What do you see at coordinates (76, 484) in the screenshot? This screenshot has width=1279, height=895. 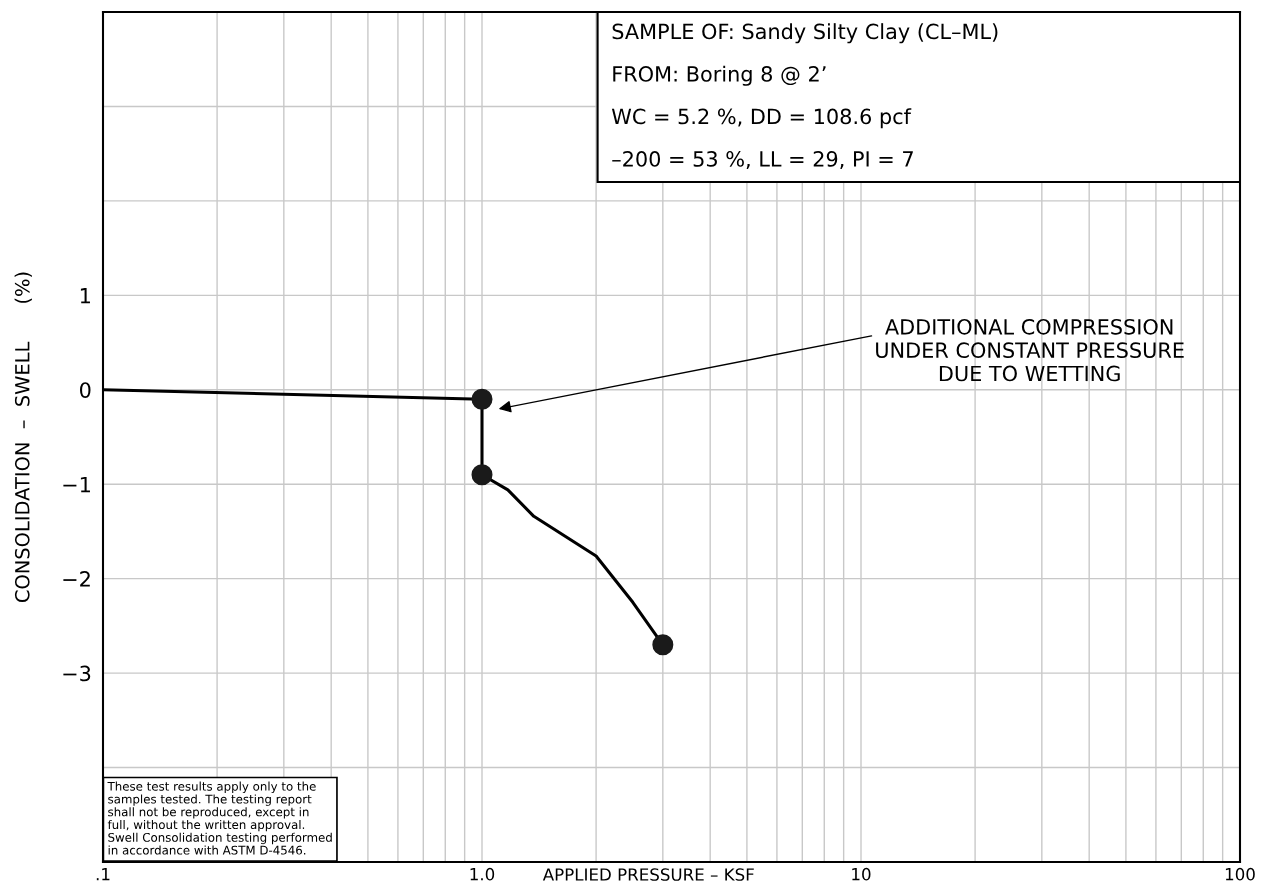 I see `y-tick-label: −1` at bounding box center [76, 484].